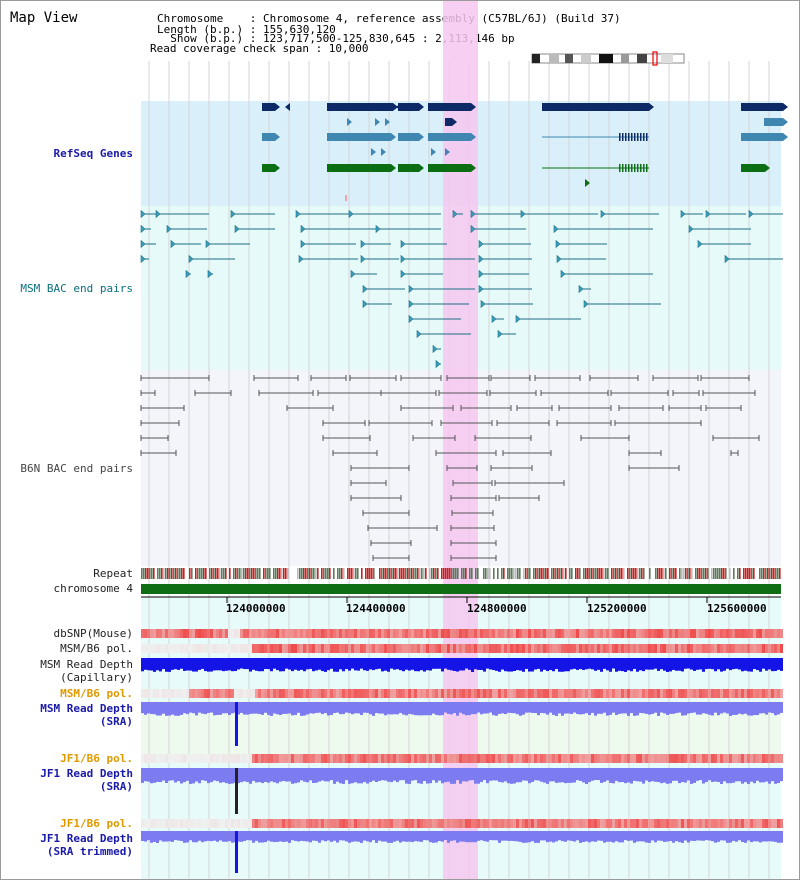  What do you see at coordinates (76, 288) in the screenshot?
I see `track-label-msm-bac-end-pairs: MSM BAC end pairs` at bounding box center [76, 288].